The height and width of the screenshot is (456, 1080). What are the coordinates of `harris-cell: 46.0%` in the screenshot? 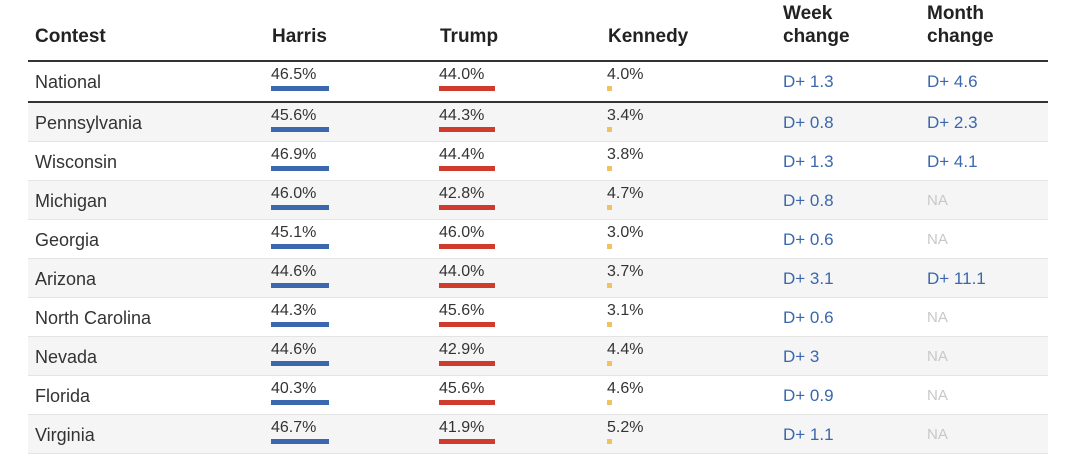 It's located at (301, 197).